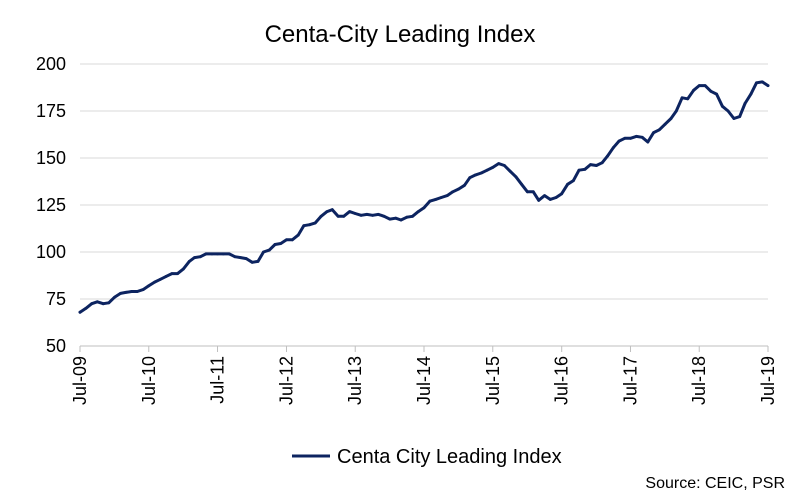 The width and height of the screenshot is (800, 500). What do you see at coordinates (80, 380) in the screenshot?
I see `x-tick-Jul-09: Jul-09` at bounding box center [80, 380].